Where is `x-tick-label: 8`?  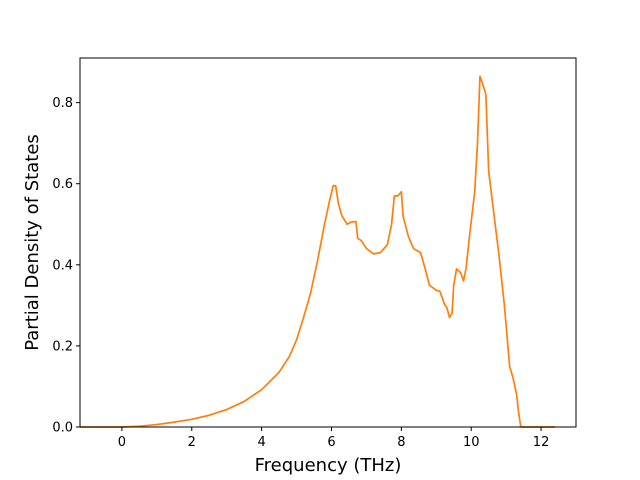
x-tick-label: 8 is located at coordinates (401, 442).